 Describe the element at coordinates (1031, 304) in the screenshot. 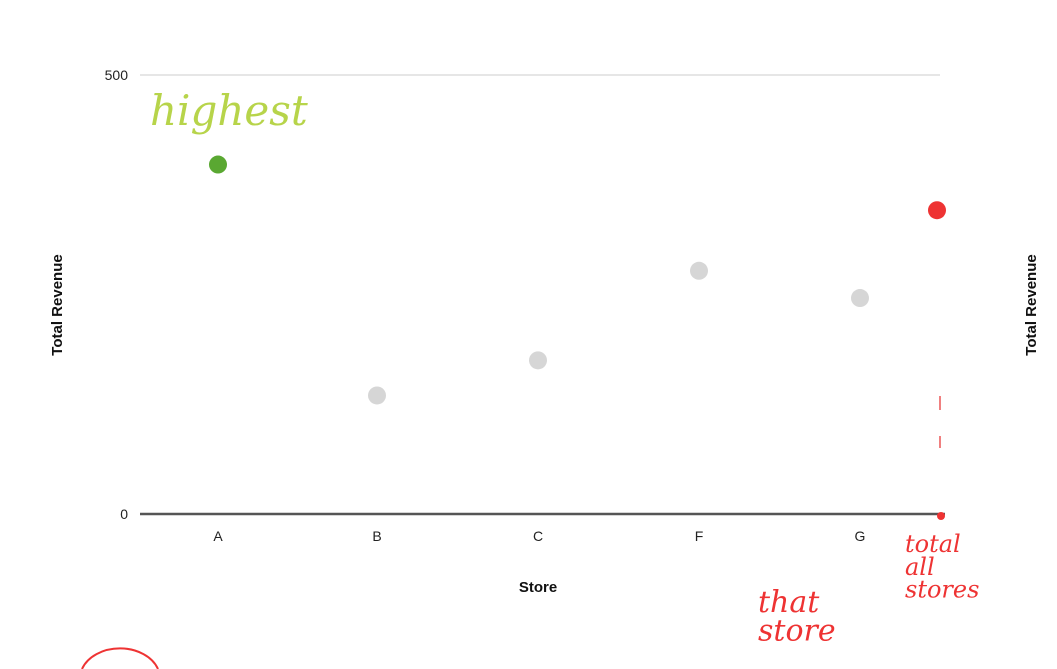

I see `y-axis-title-right: Total Revenue` at that location.